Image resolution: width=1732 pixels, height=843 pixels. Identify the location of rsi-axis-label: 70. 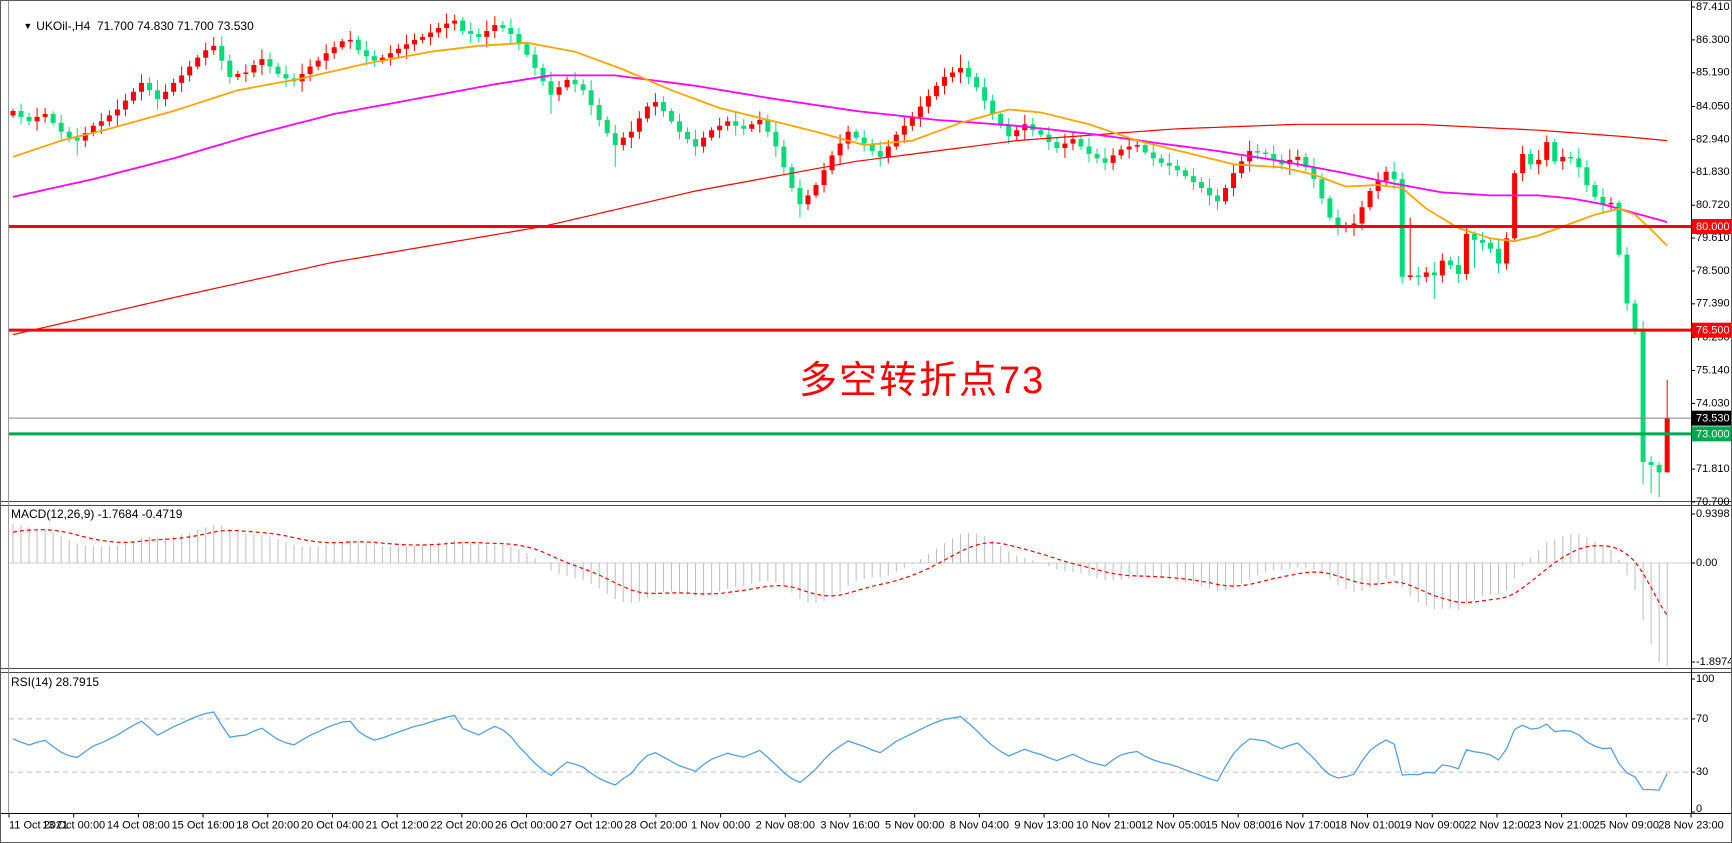
(1702, 719).